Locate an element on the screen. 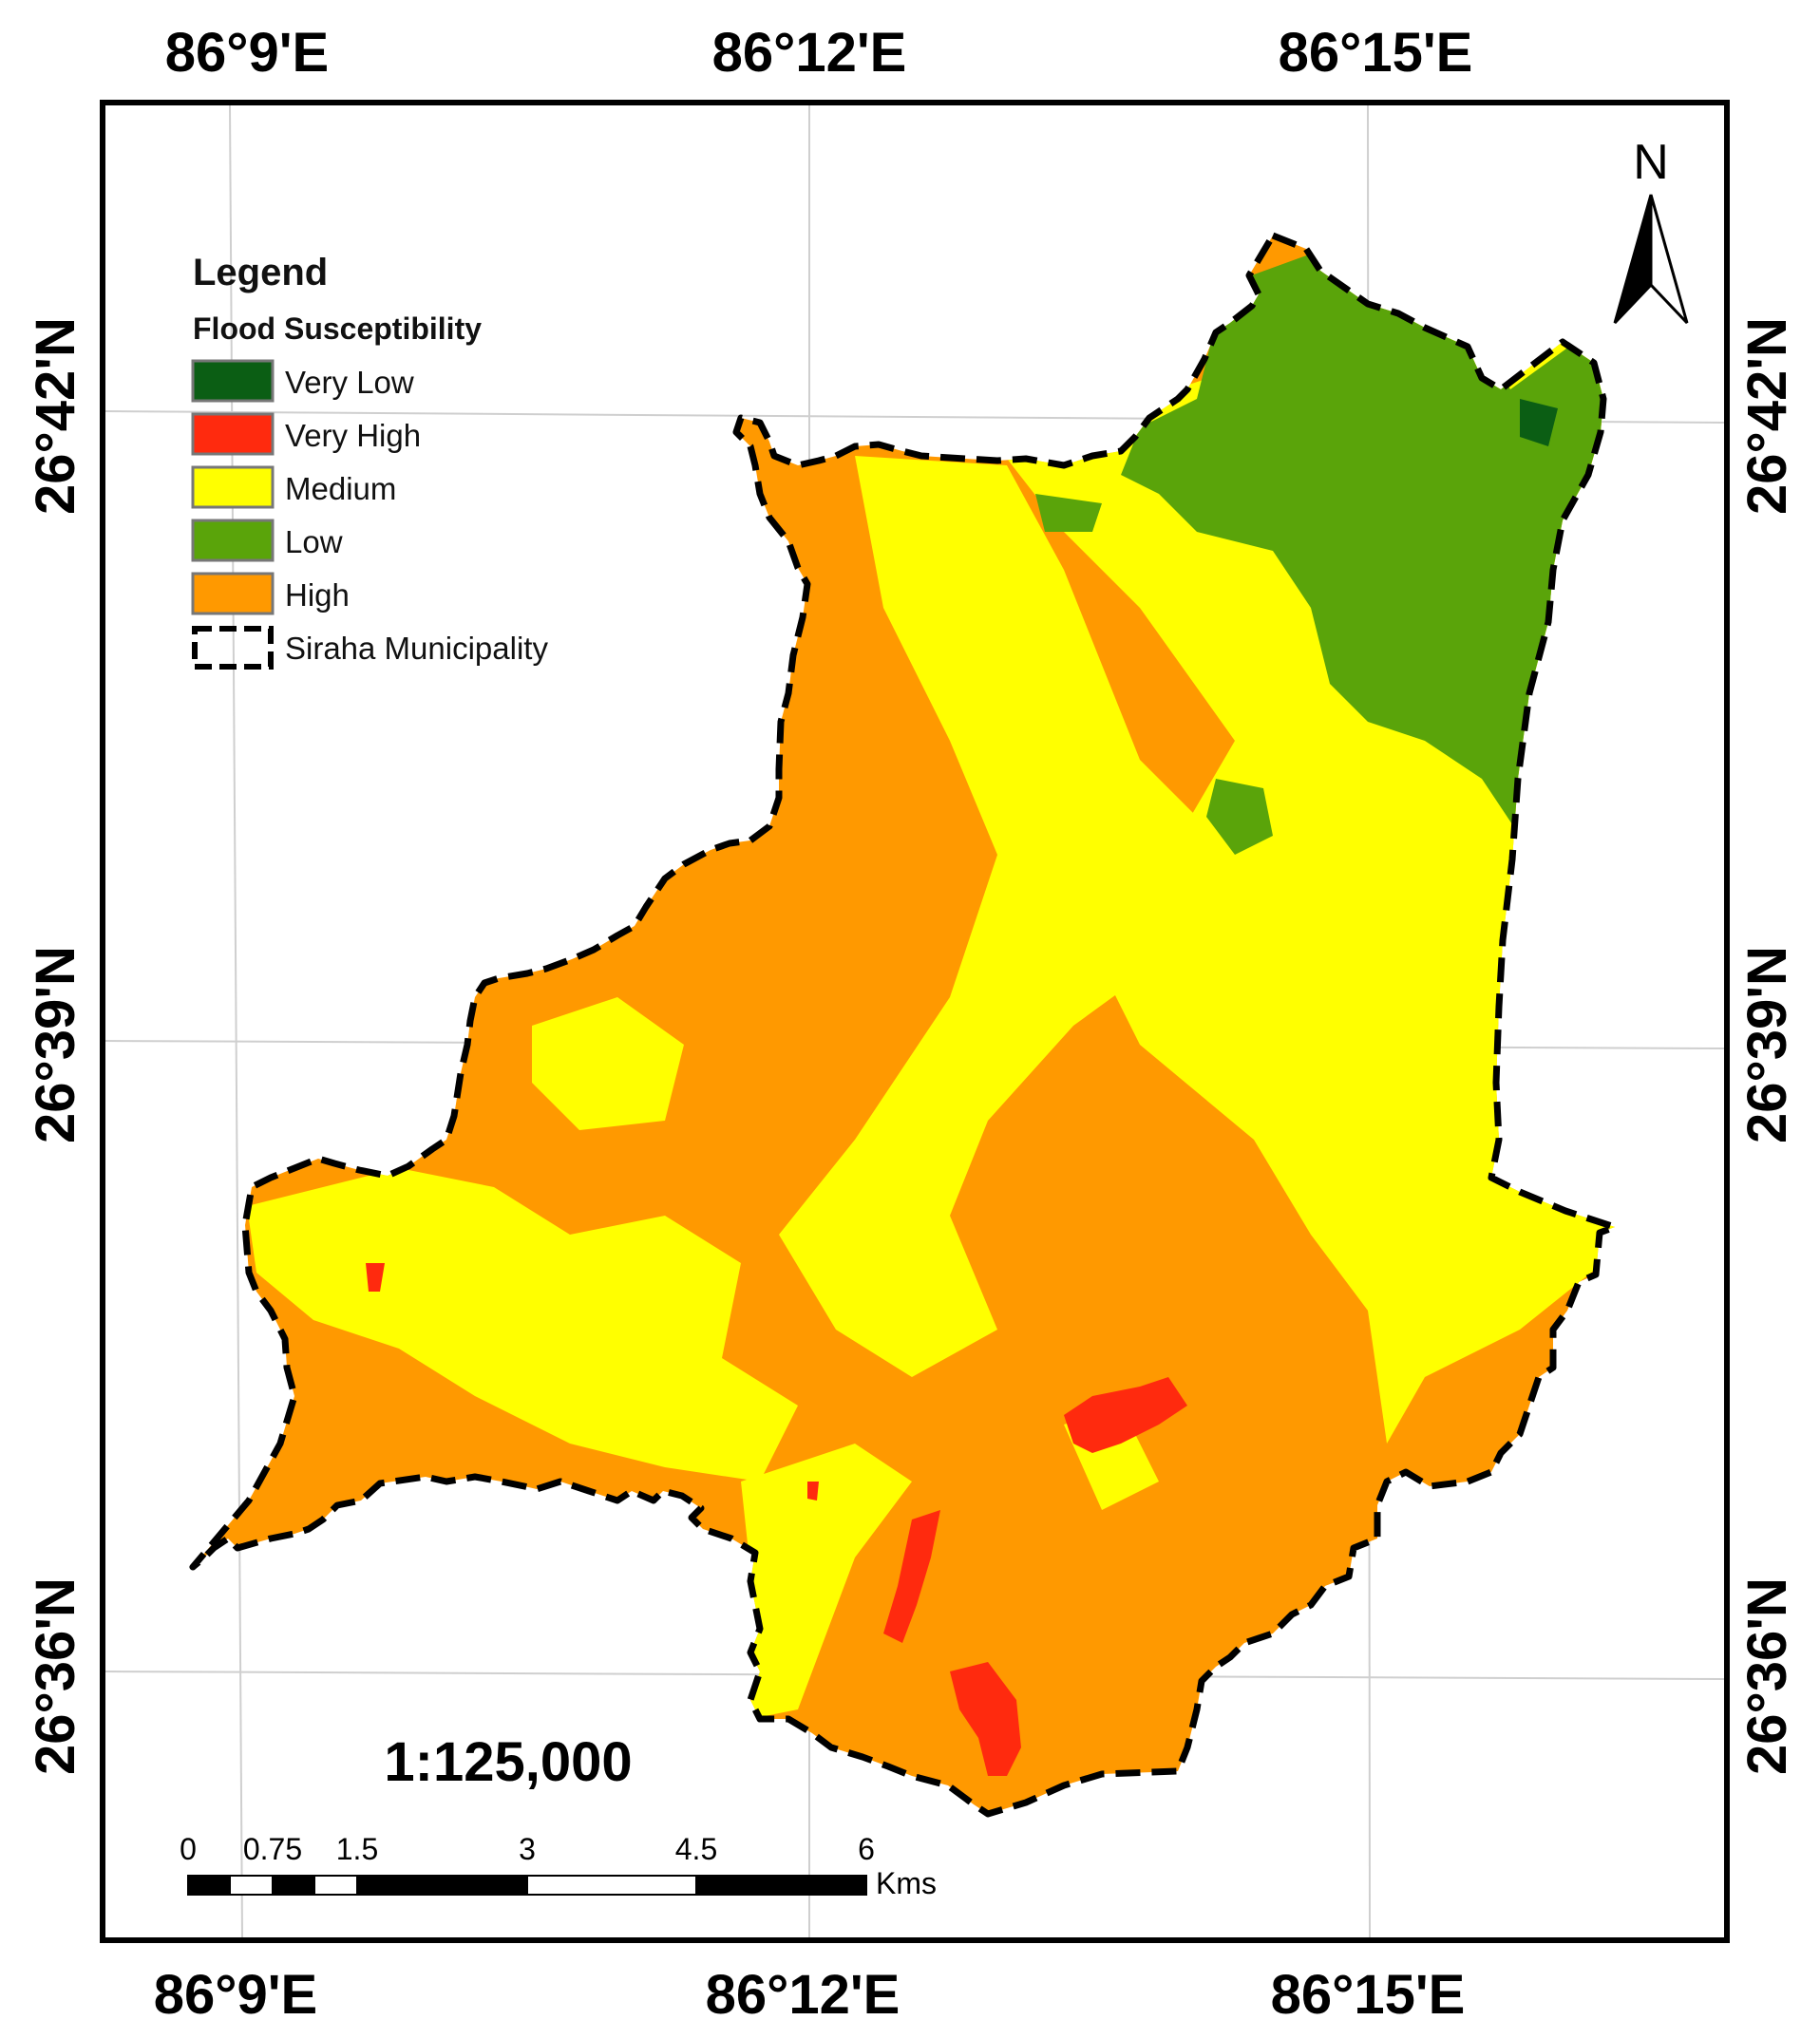  legend-swatch-very-high is located at coordinates (233, 434).